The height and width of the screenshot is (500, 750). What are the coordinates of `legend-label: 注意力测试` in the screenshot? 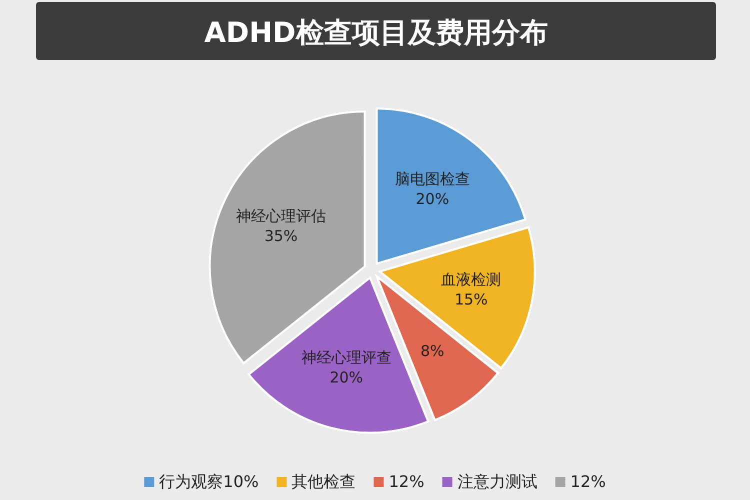 It's located at (497, 481).